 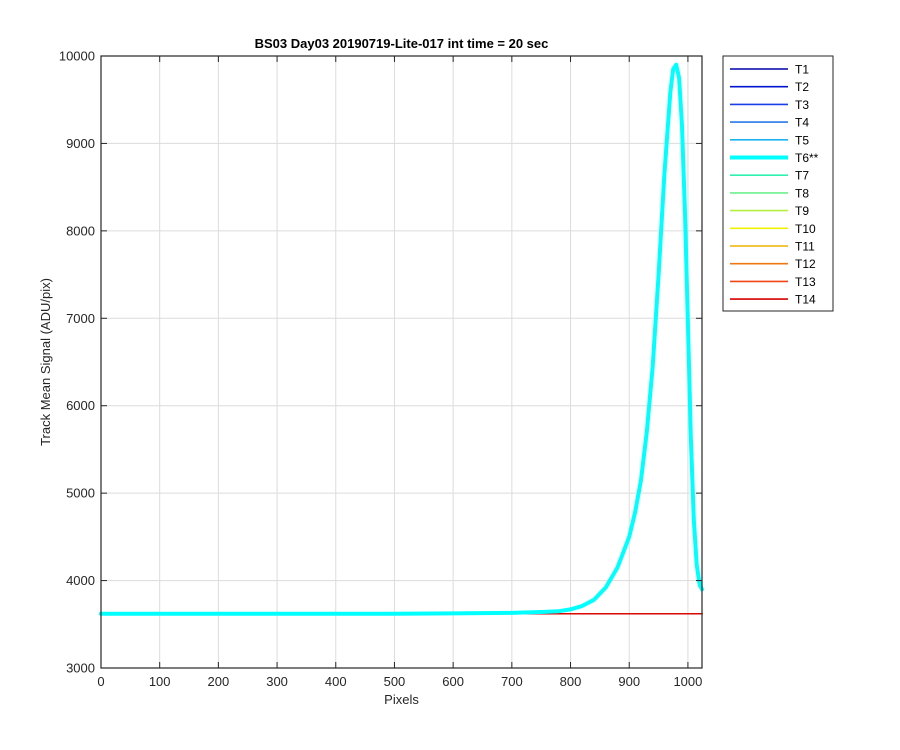 What do you see at coordinates (512, 681) in the screenshot?
I see `x-tick-label: 700` at bounding box center [512, 681].